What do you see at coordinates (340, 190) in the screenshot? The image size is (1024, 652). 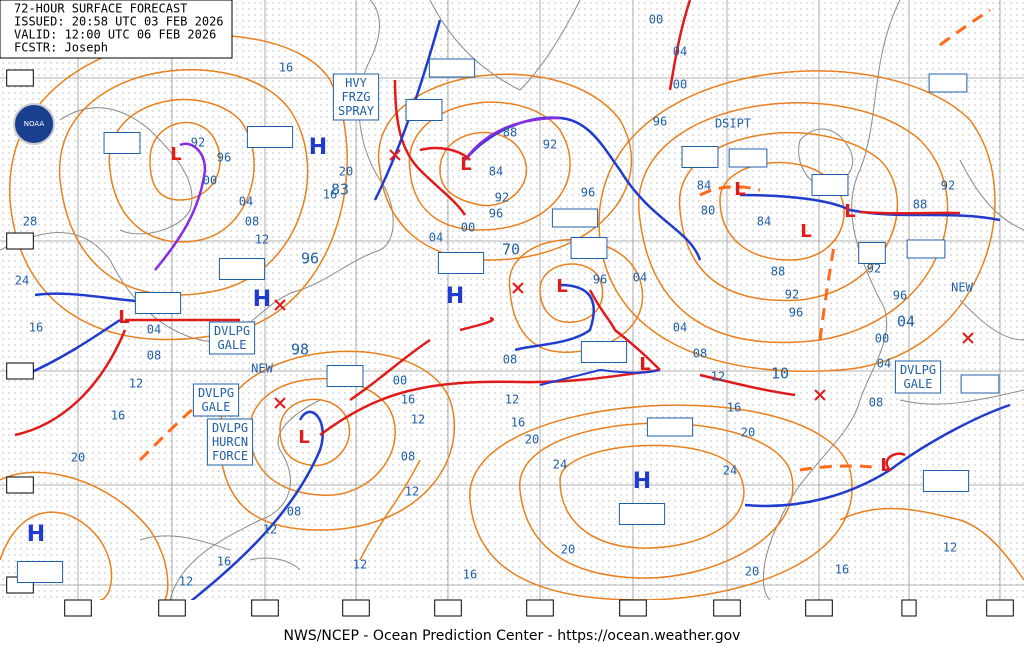 I see `pressure-label: 83` at bounding box center [340, 190].